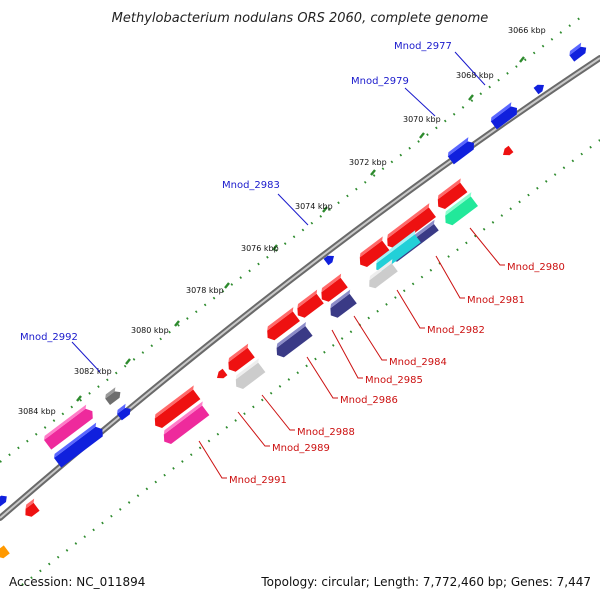 The height and width of the screenshot is (600, 600). What do you see at coordinates (475, 75) in the screenshot?
I see `tick-label: 3068 kbp` at bounding box center [475, 75].